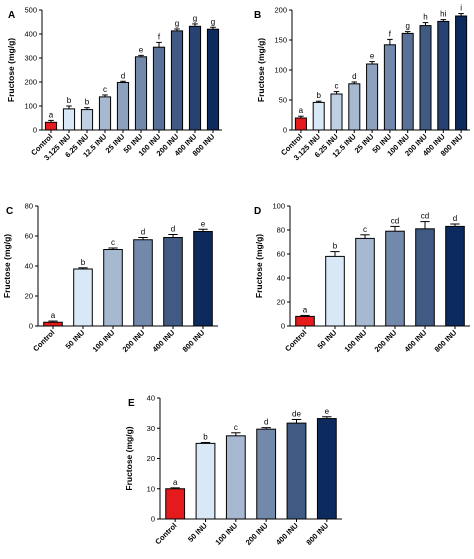 The image size is (474, 559). What do you see at coordinates (443, 14) in the screenshot?
I see `significance-label: hi` at bounding box center [443, 14].